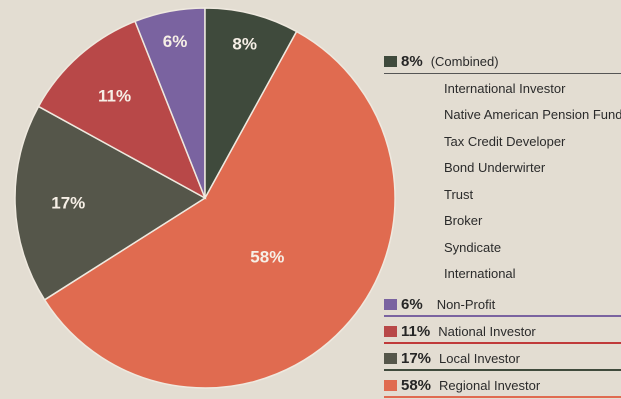 Image resolution: width=621 pixels, height=399 pixels. What do you see at coordinates (466, 304) in the screenshot?
I see `legend-label: Non-Profit` at bounding box center [466, 304].